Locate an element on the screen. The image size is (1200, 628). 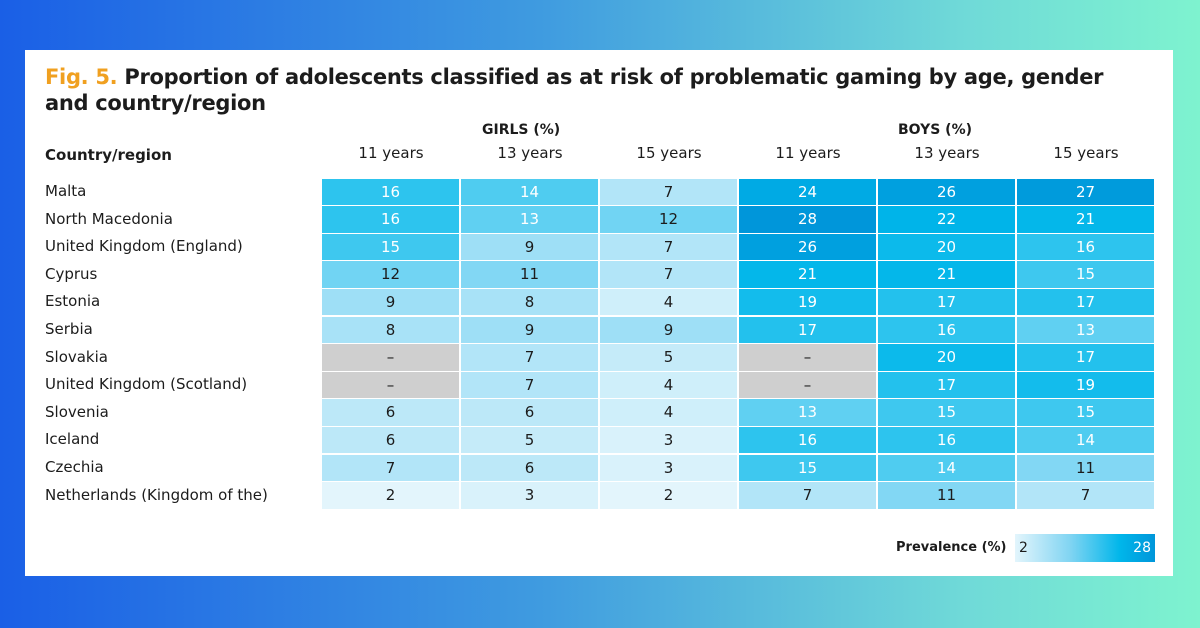
legend-color-scale: 2 28 is located at coordinates (1085, 548).